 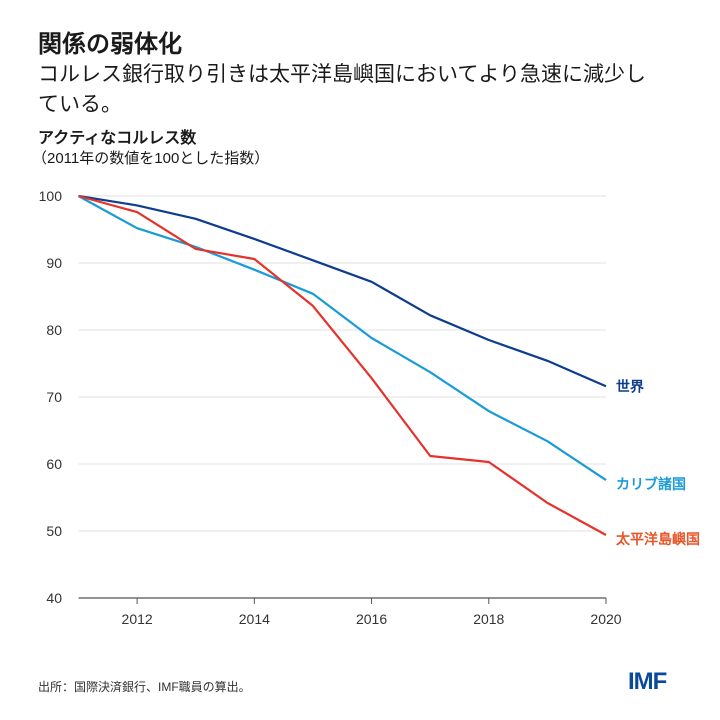 What do you see at coordinates (54, 598) in the screenshot?
I see `y-tick-label: 40` at bounding box center [54, 598].